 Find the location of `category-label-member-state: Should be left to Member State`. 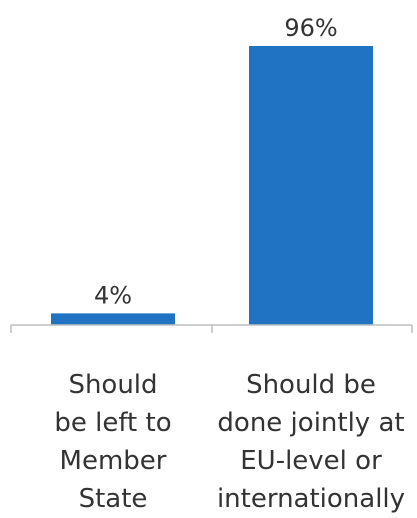

category-label-member-state: Should be left to Member State is located at coordinates (113, 442).